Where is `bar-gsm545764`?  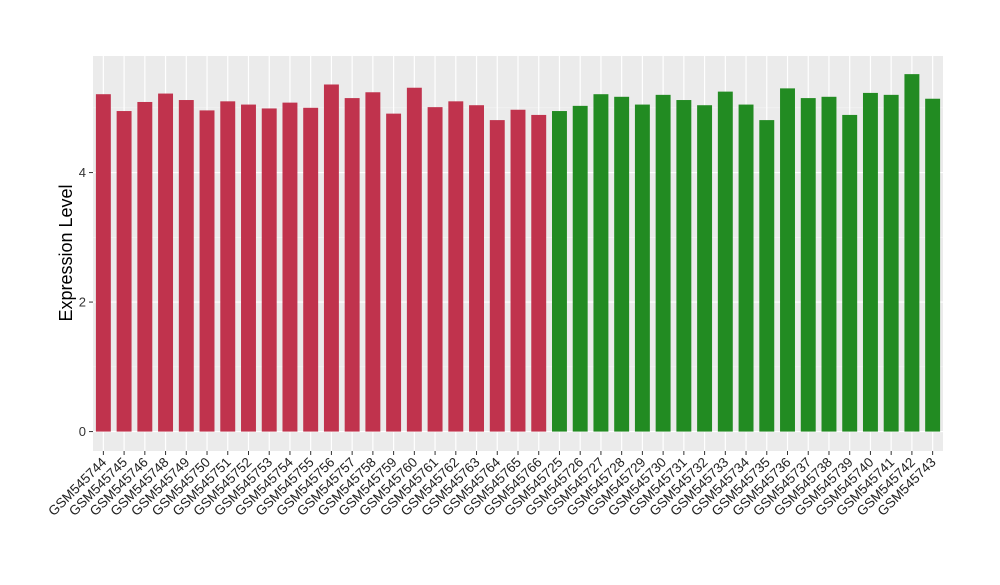
bar-gsm545764 is located at coordinates (497, 276).